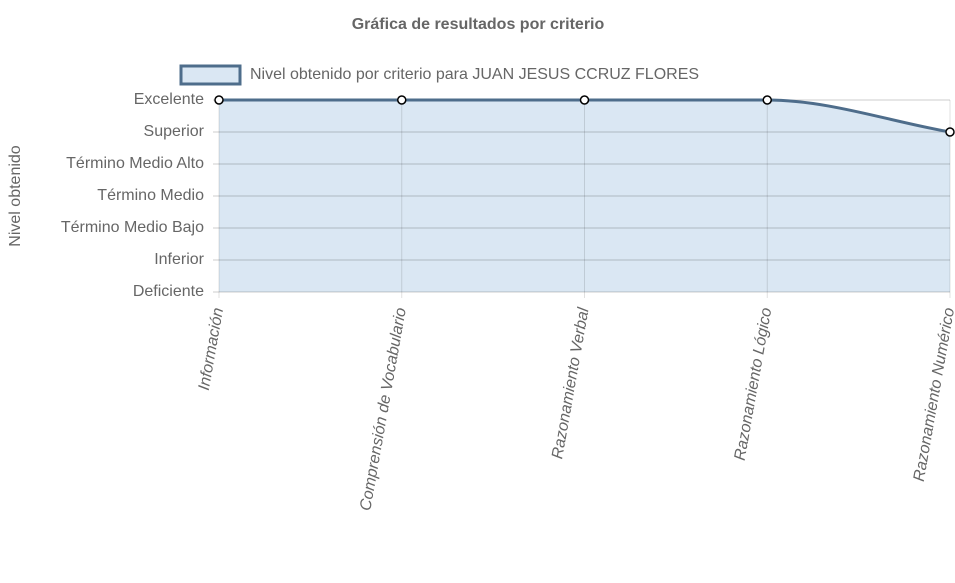 Image resolution: width=955 pixels, height=583 pixels. What do you see at coordinates (210, 75) in the screenshot?
I see `legend-swatch` at bounding box center [210, 75].